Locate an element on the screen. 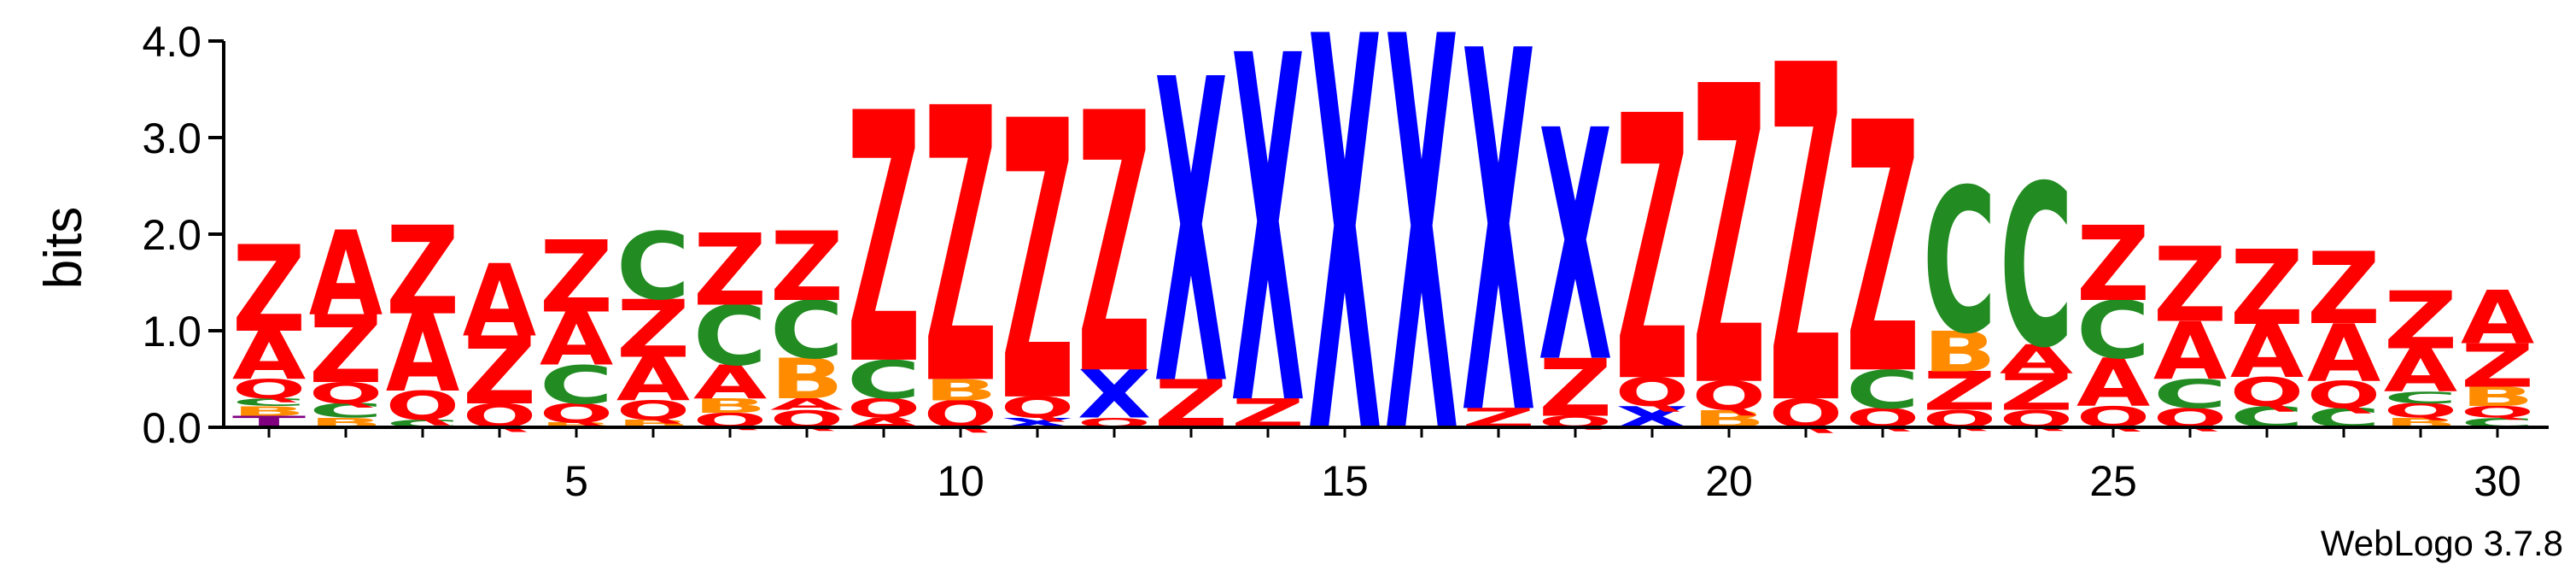  logo-glyph-a-pos-3: A is located at coordinates (422, 354).